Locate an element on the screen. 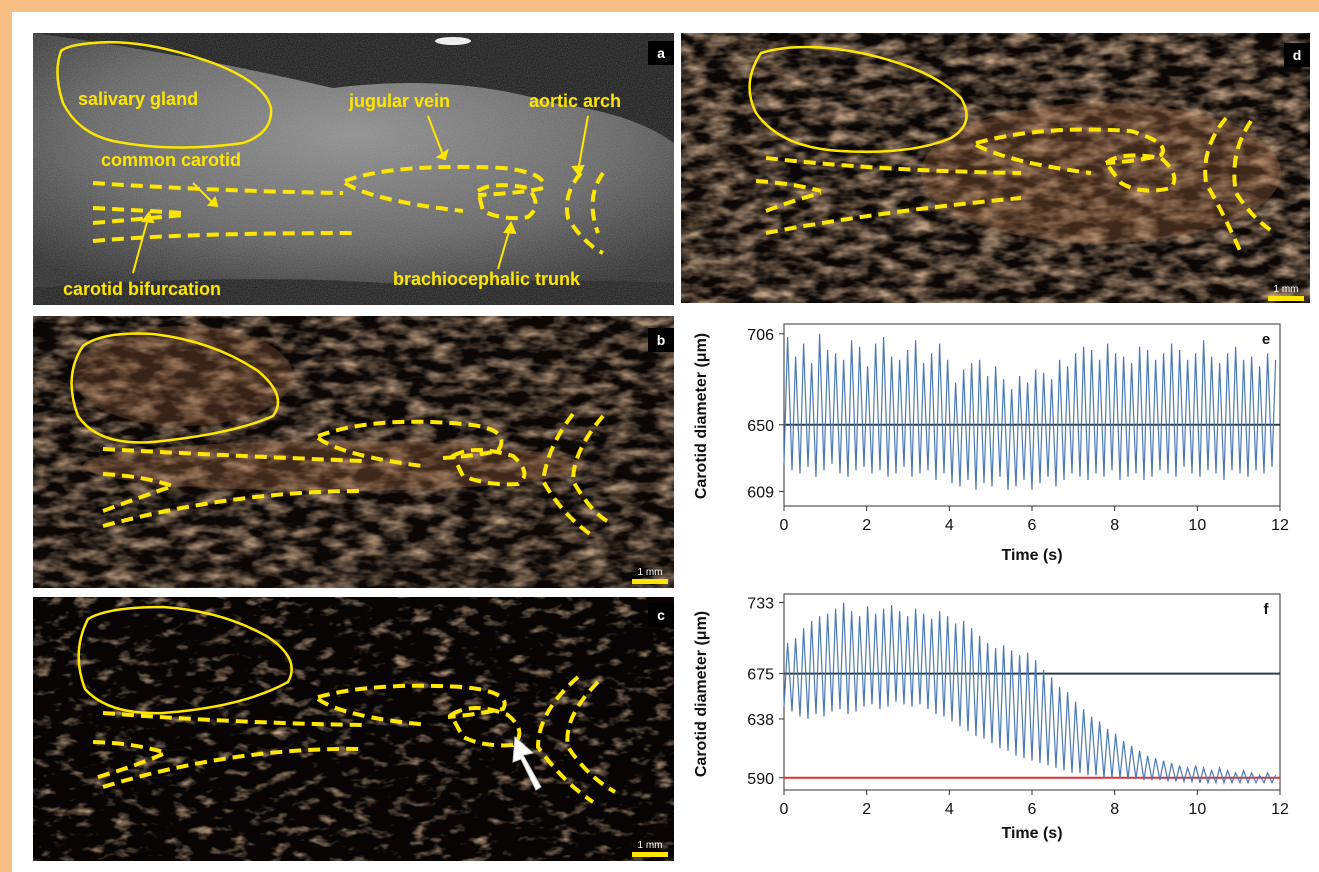  chart-f-xlabel: Time (s) is located at coordinates (1031, 833).